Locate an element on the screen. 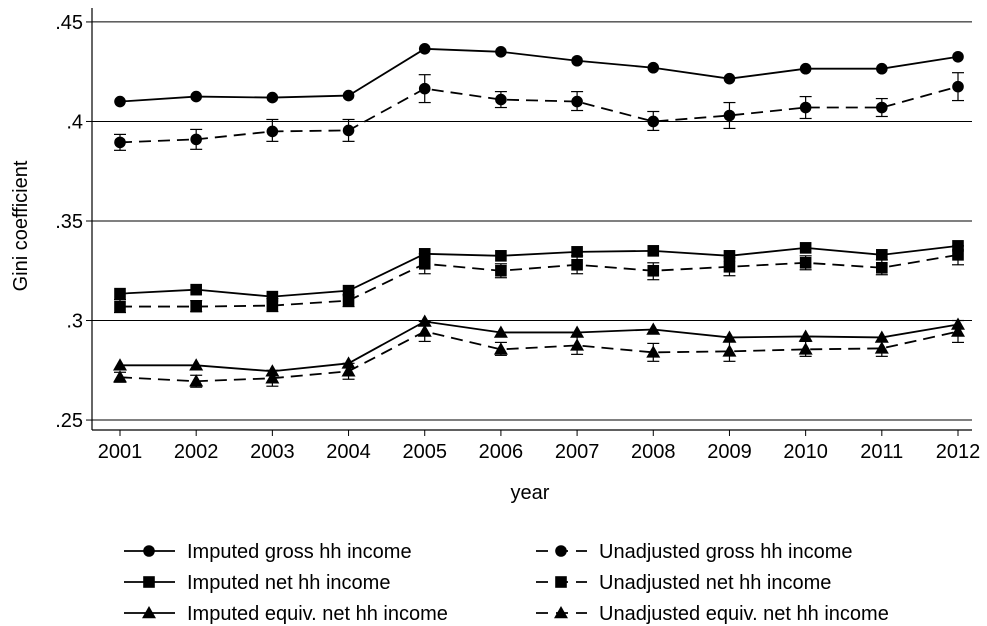 This screenshot has width=987, height=626. legend-item: Imputed gross hh income is located at coordinates (268, 552).